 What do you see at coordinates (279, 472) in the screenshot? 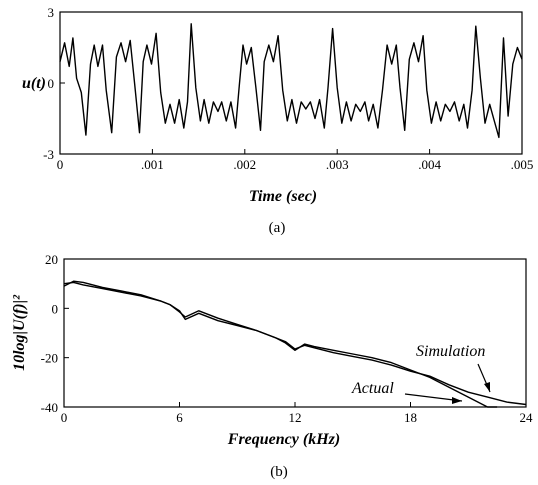
I see `chart-b-panel-label: (b)` at bounding box center [279, 472].